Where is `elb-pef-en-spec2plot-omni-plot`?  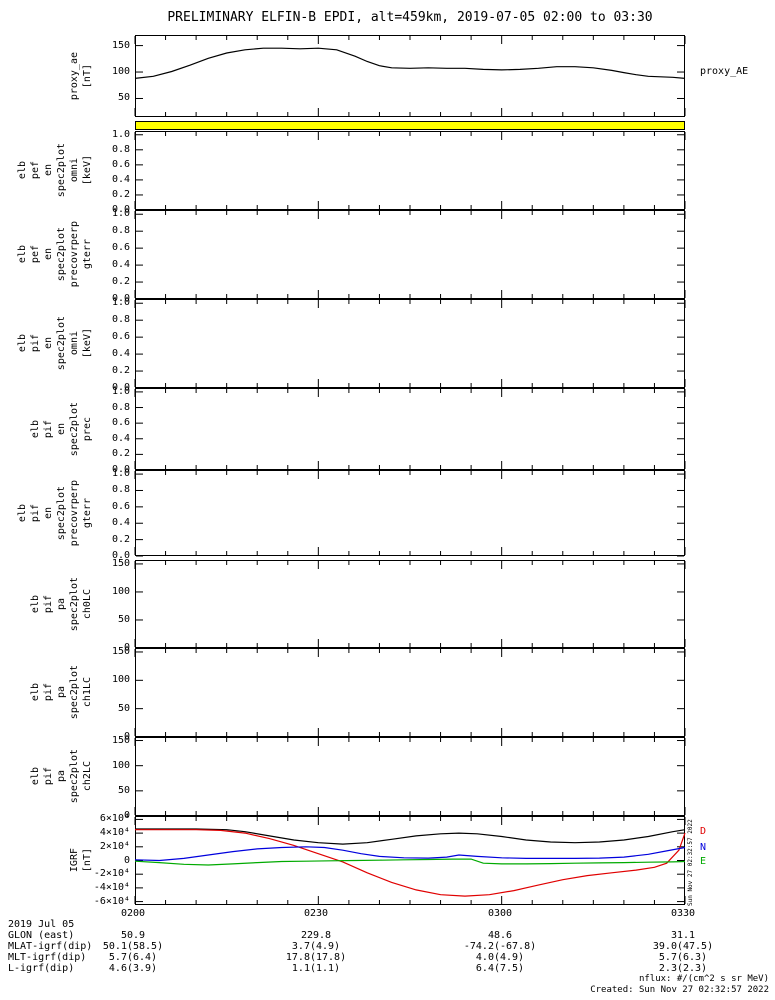
elb-pef-en-spec2plot-omni-plot is located at coordinates (410, 171).